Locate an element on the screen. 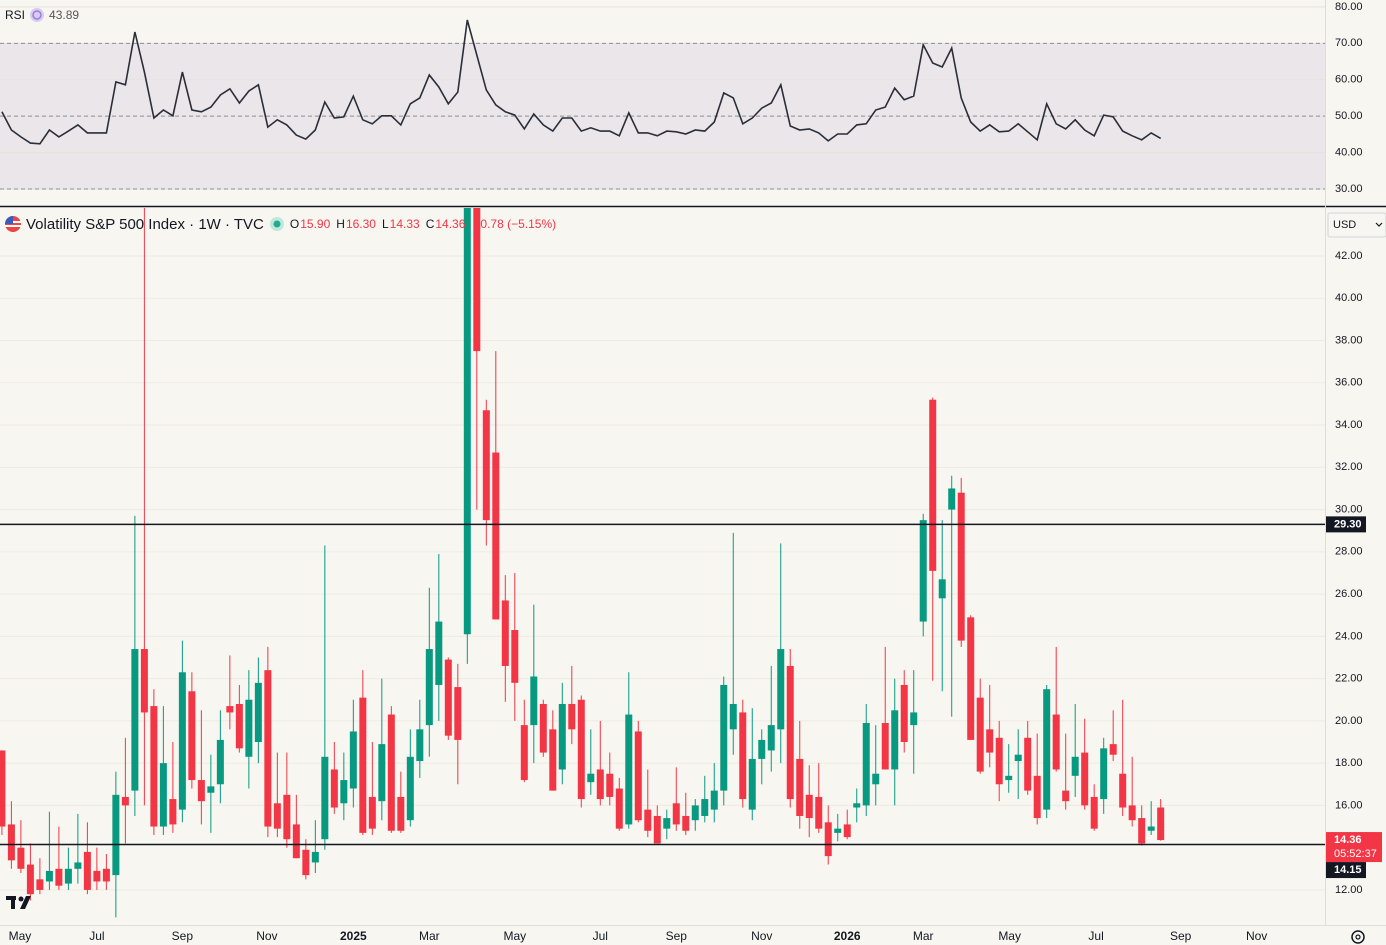 This screenshot has height=945, width=1386. currency-label: USD is located at coordinates (1344, 225).